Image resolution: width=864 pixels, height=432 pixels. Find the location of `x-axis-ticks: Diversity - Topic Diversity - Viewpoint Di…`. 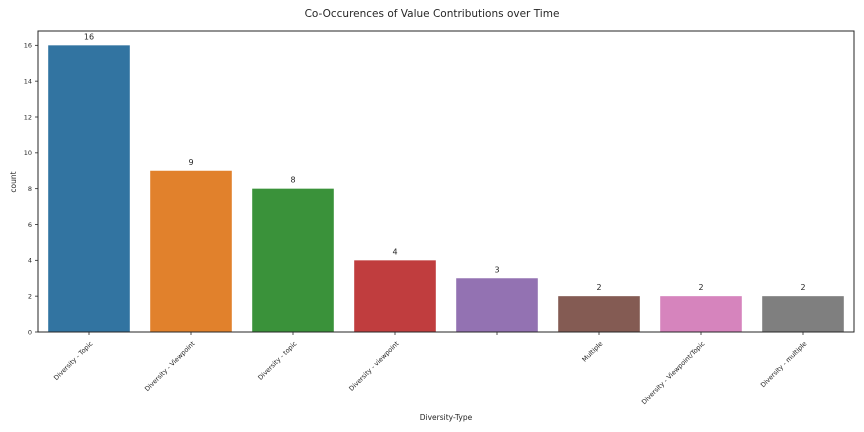

x-axis-ticks: Diversity - Topic Diversity - Viewpoint Di… is located at coordinates (430, 369).